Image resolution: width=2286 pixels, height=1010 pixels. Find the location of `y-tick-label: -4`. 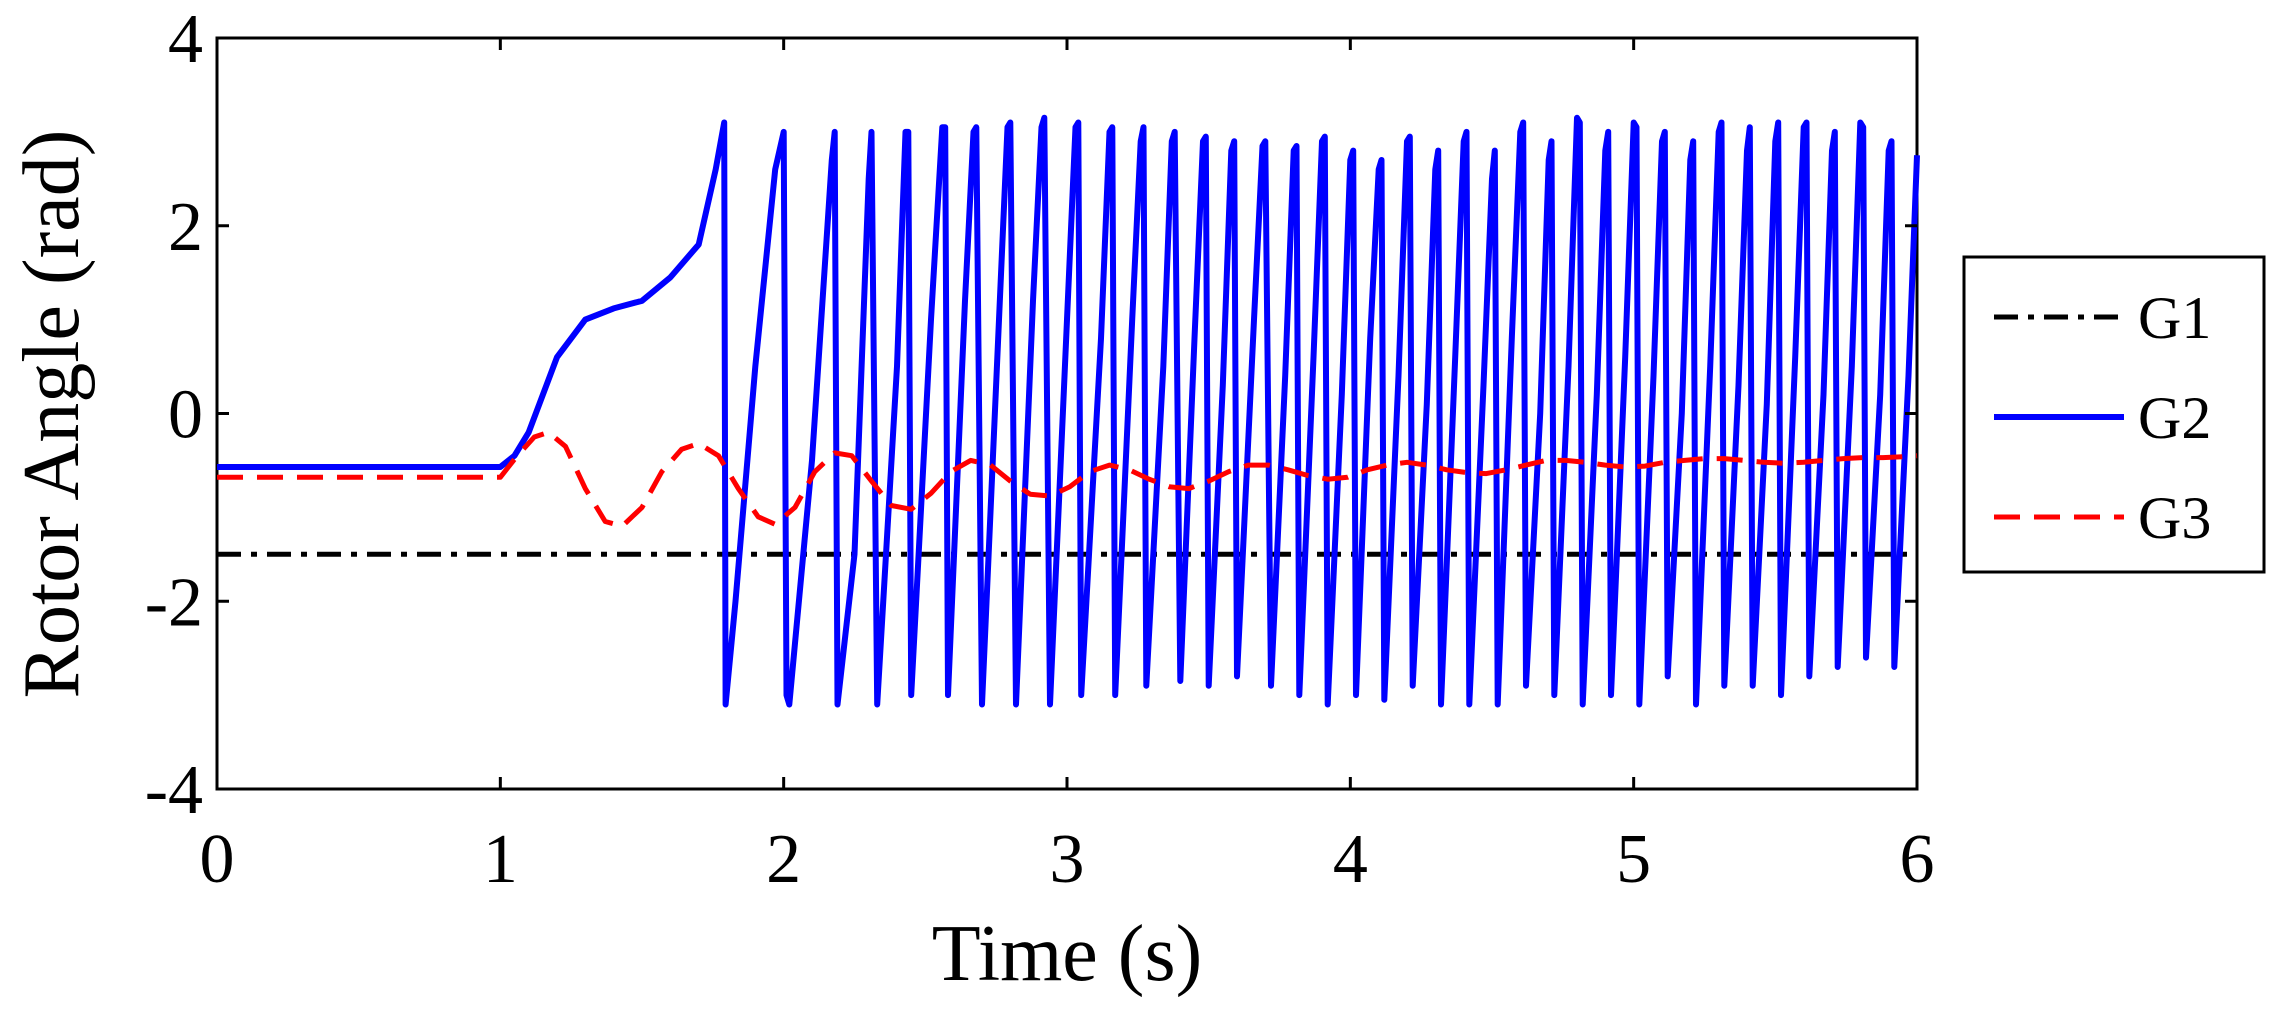

y-tick-label: -4 is located at coordinates (174, 790).